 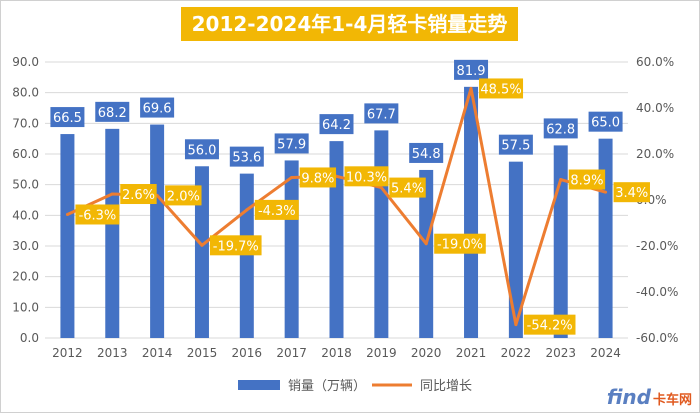 I want to click on y-right-tick-label: -60.0%, so click(x=657, y=338).